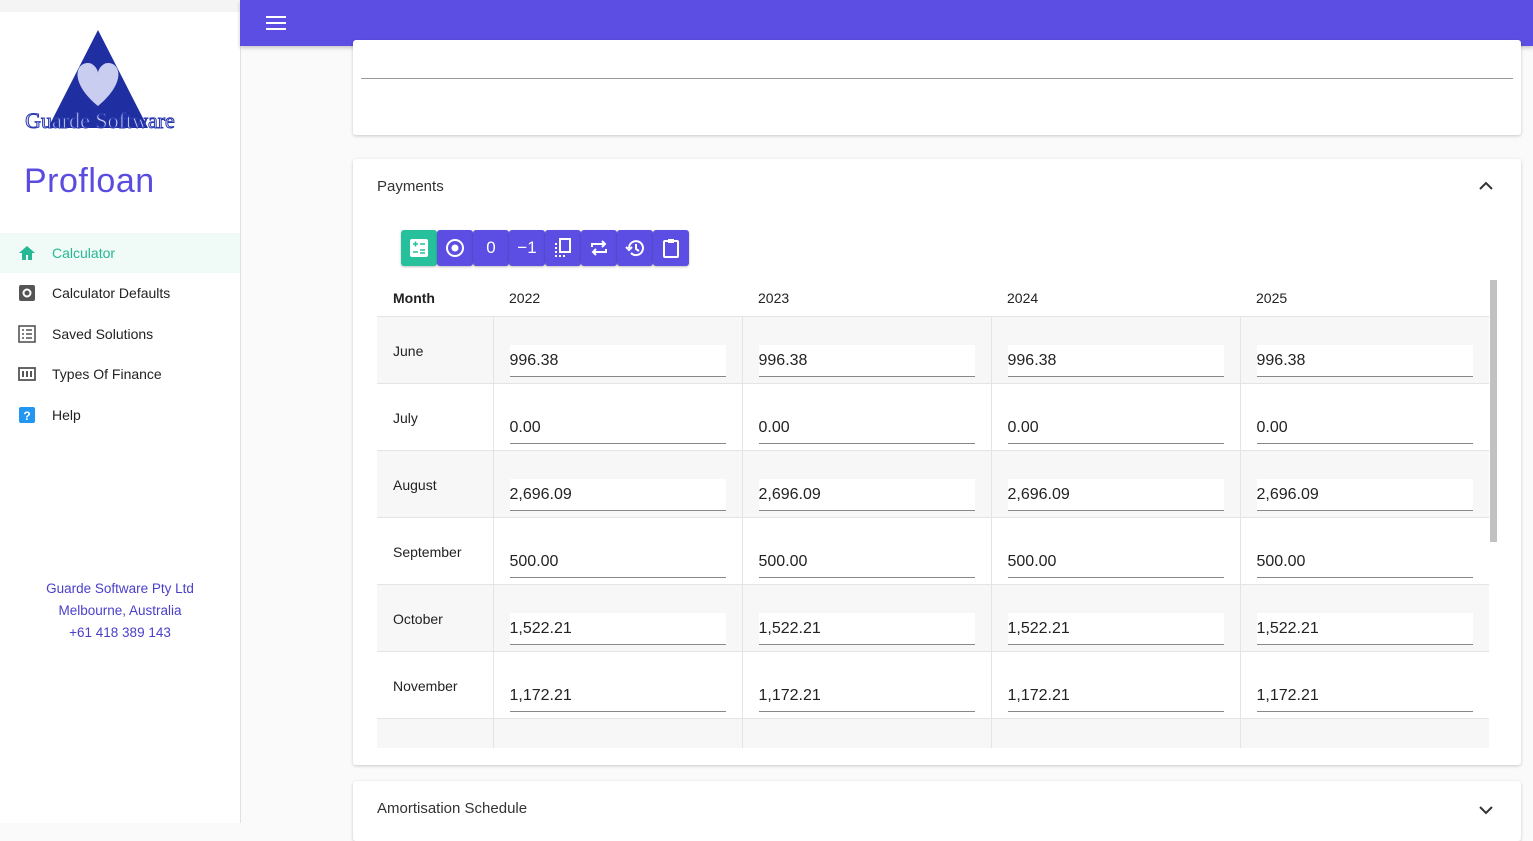 The image size is (1533, 841). Describe the element at coordinates (1486, 186) in the screenshot. I see `collapse-icon` at that location.